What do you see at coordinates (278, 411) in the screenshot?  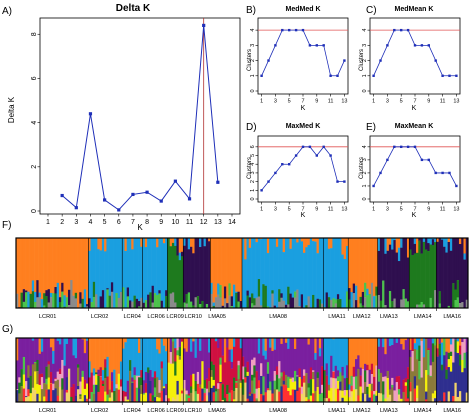 I see `population-label-lma08: LMA08` at bounding box center [278, 411].